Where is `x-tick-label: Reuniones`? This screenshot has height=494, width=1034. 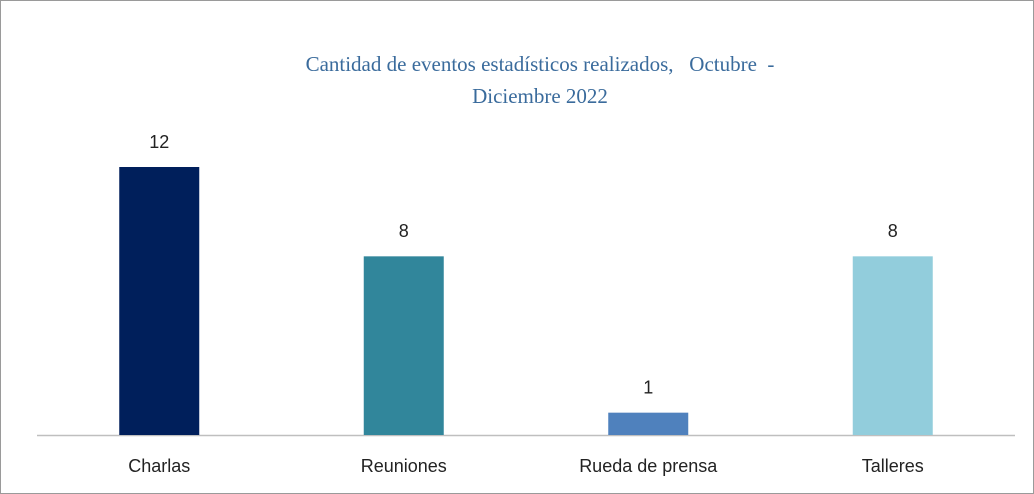 x-tick-label: Reuniones is located at coordinates (404, 466).